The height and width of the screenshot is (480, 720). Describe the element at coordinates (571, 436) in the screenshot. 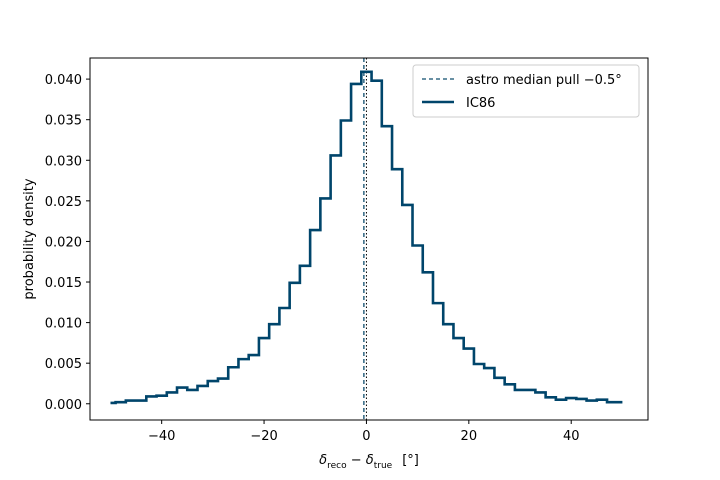

I see `x-tick-label: 40` at that location.